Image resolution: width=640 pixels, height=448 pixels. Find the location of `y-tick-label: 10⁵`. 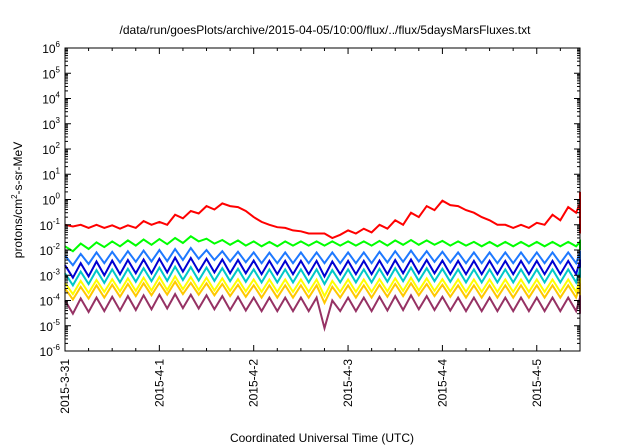

y-tick-label: 10⁵ is located at coordinates (51, 73).